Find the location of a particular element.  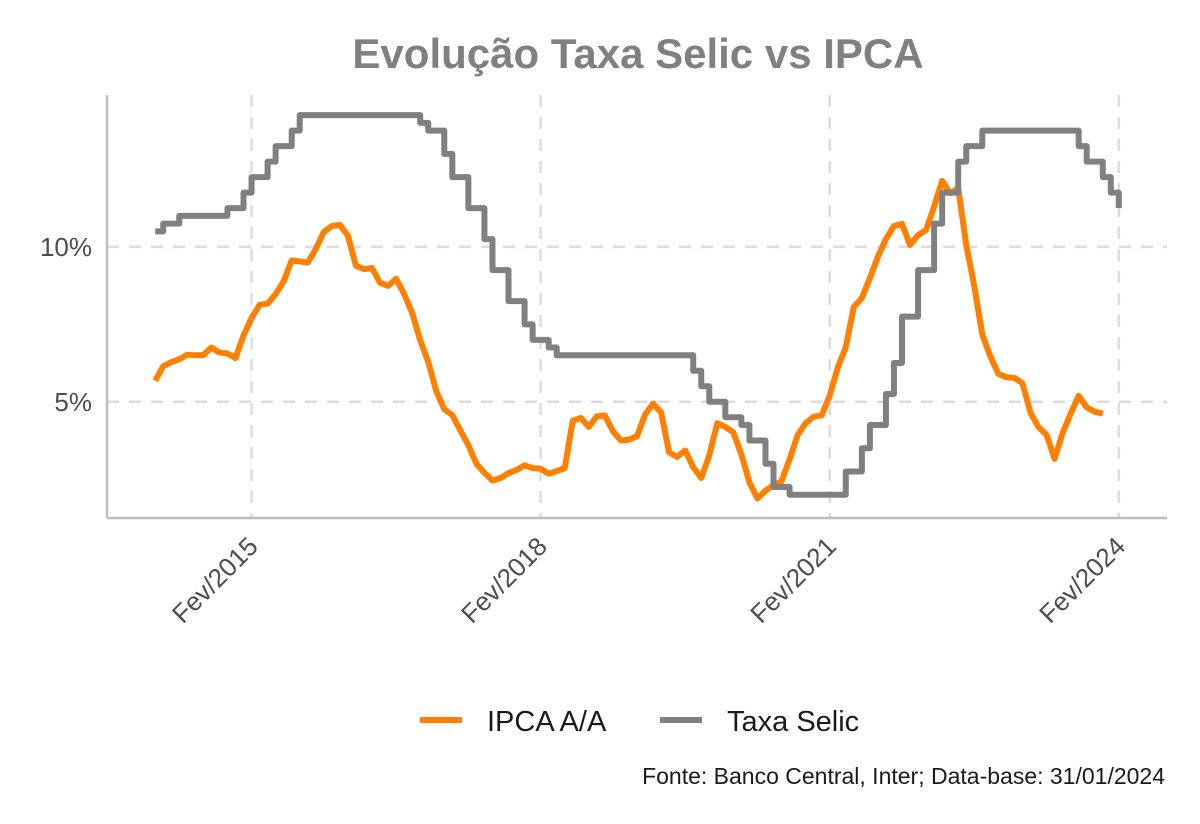

legend: IPCA A/A Taxa Selic is located at coordinates (639, 722).